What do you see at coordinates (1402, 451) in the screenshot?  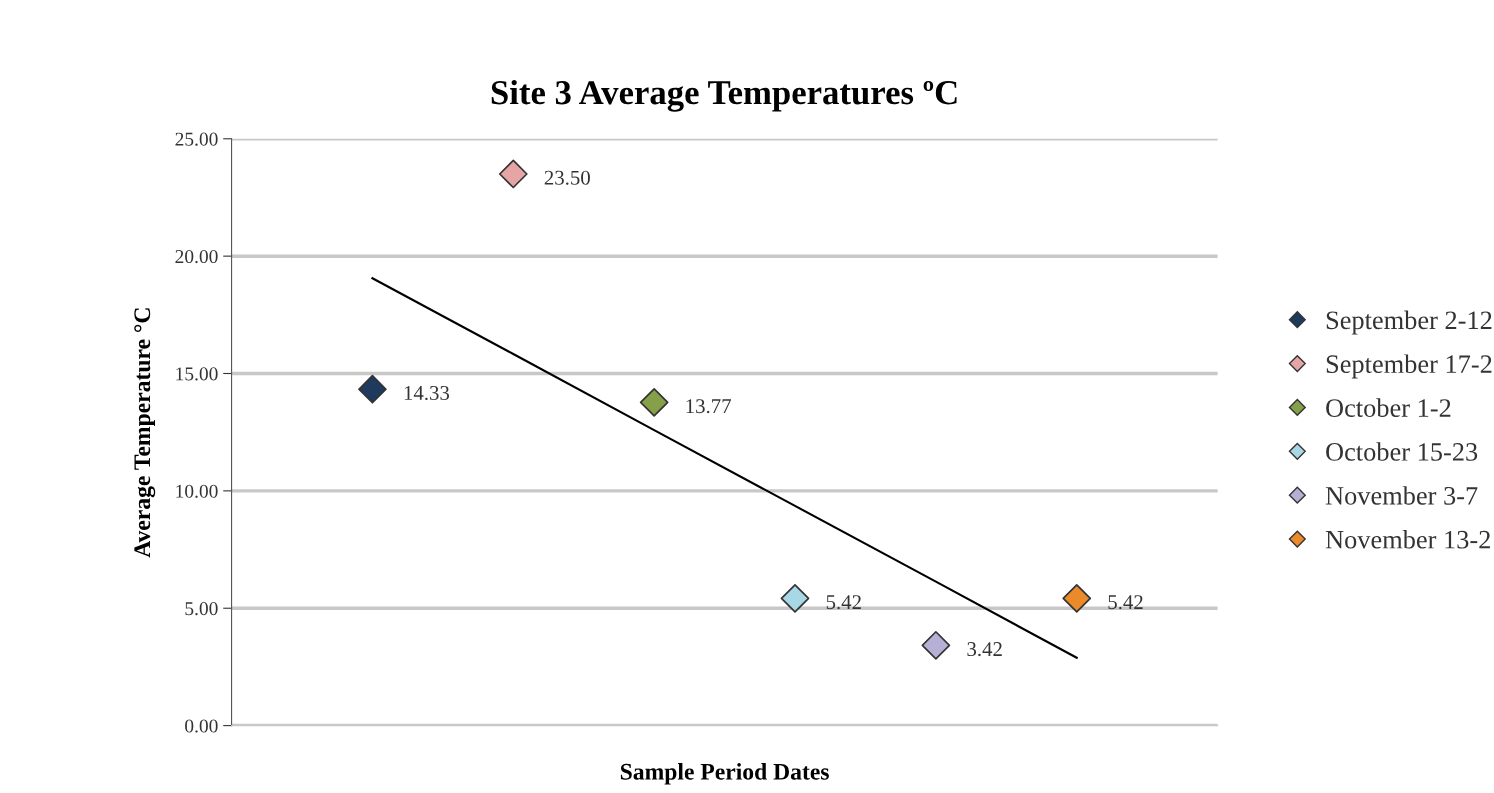 I see `legend-label: October 15-23` at bounding box center [1402, 451].